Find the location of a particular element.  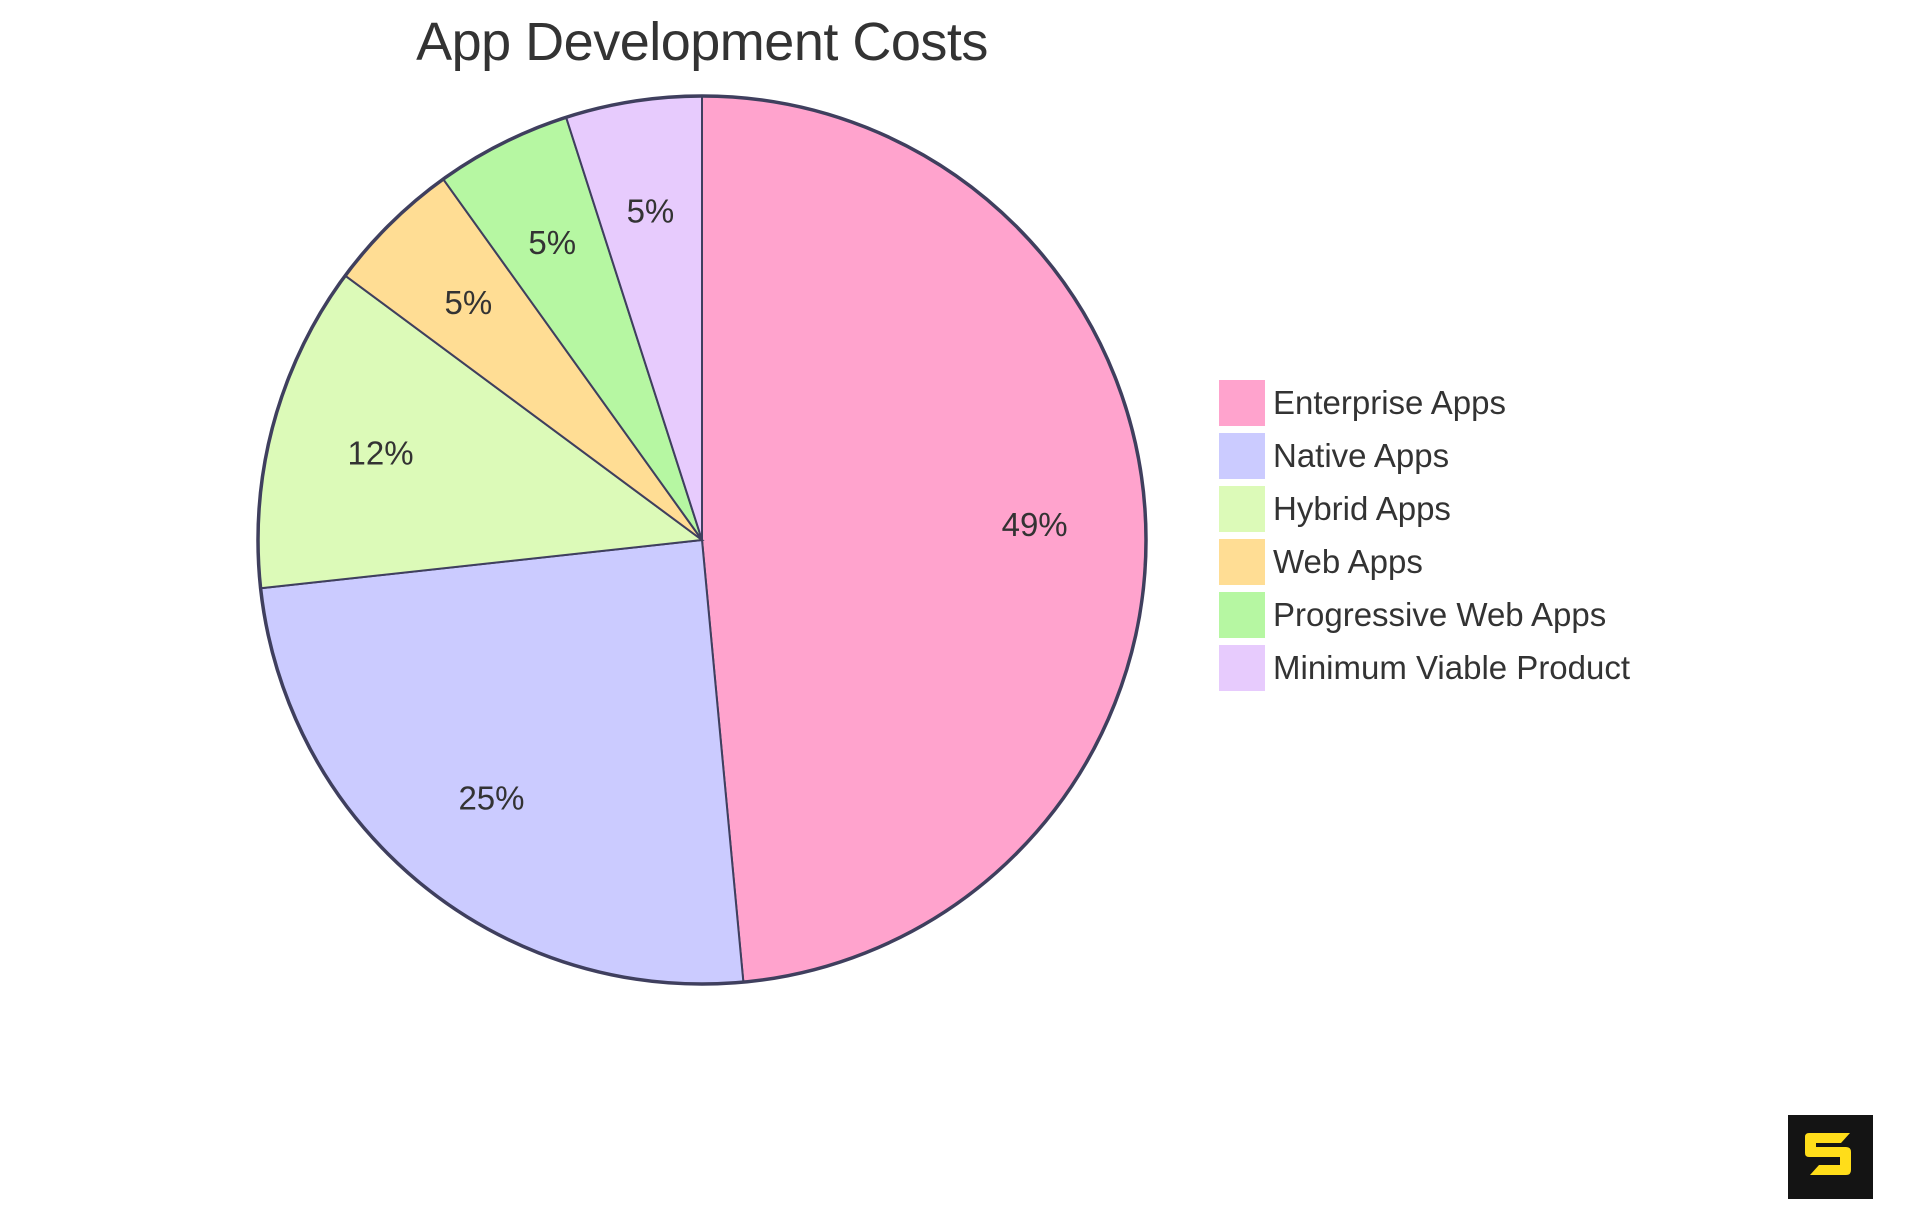

legend-item-progressive-web-apps: Progressive Web Apps is located at coordinates (1424, 615).